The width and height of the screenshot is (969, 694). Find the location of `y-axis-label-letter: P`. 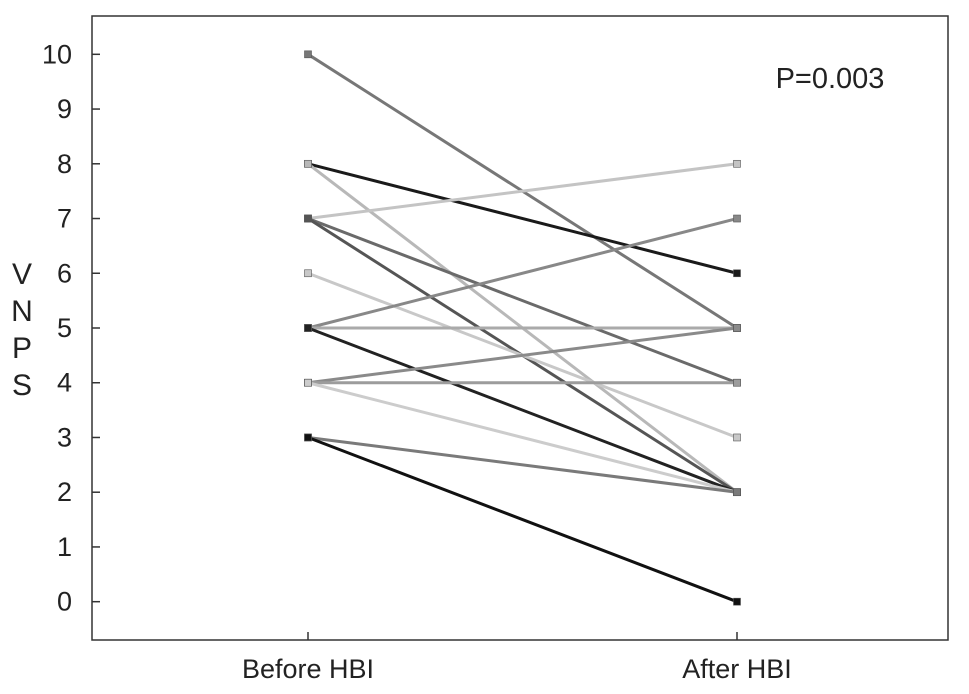

y-axis-label-letter: P is located at coordinates (22, 348).